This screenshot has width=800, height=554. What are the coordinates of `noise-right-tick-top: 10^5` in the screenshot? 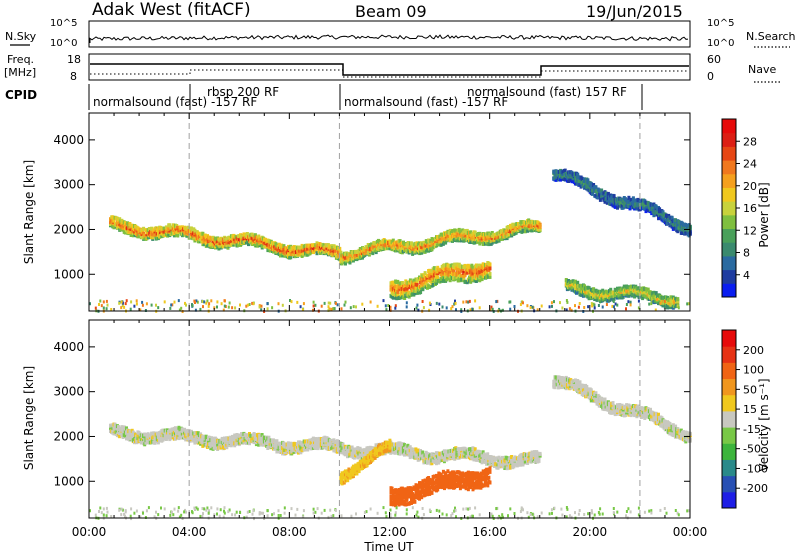 It's located at (720, 23).